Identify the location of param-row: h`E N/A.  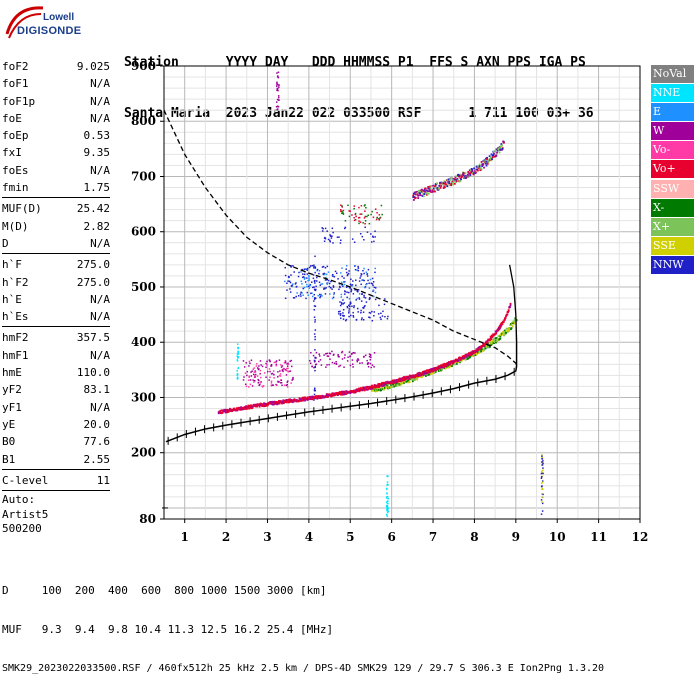
(56, 299).